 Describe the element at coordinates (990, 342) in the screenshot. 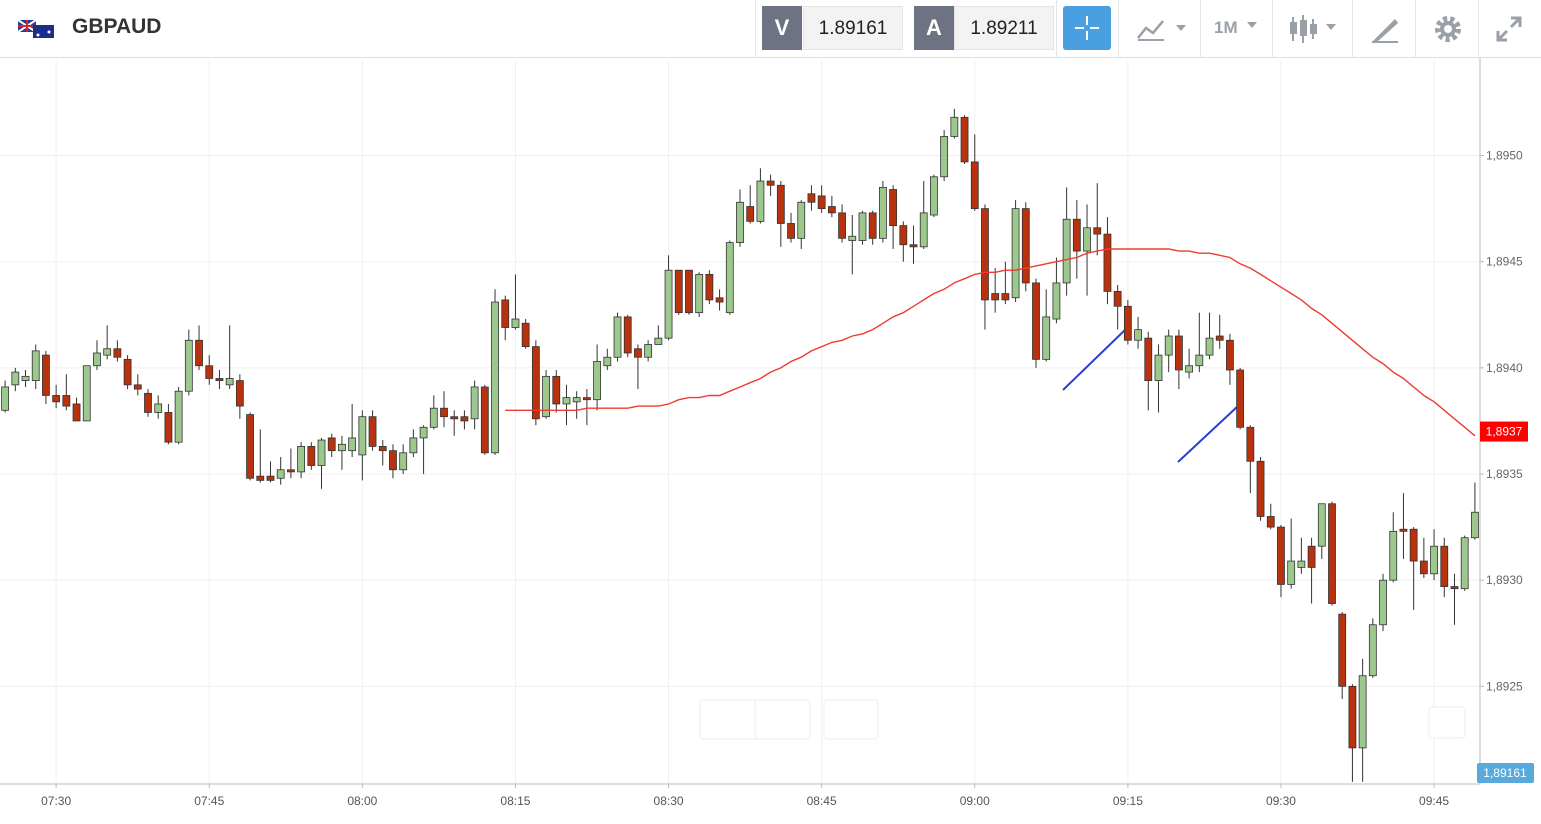

I see `moving-average` at that location.